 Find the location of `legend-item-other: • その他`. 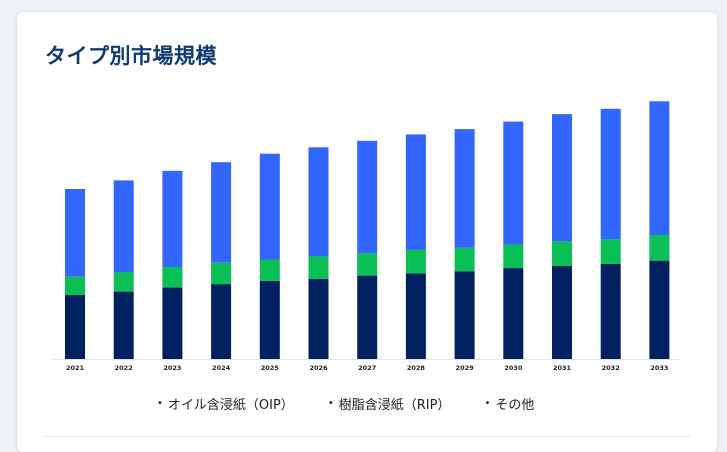

legend-item-other: • その他 is located at coordinates (509, 403).